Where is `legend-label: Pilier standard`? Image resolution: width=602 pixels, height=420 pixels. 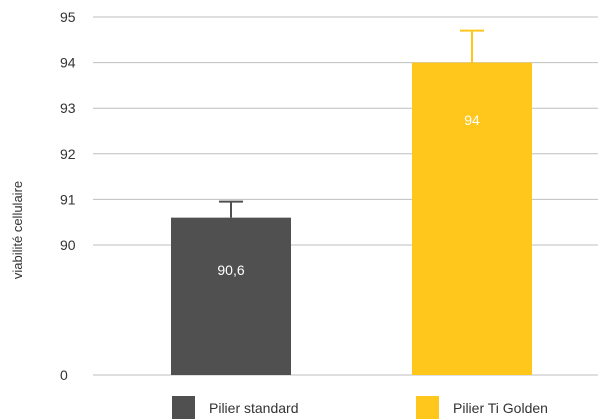 legend-label: Pilier standard is located at coordinates (254, 408).